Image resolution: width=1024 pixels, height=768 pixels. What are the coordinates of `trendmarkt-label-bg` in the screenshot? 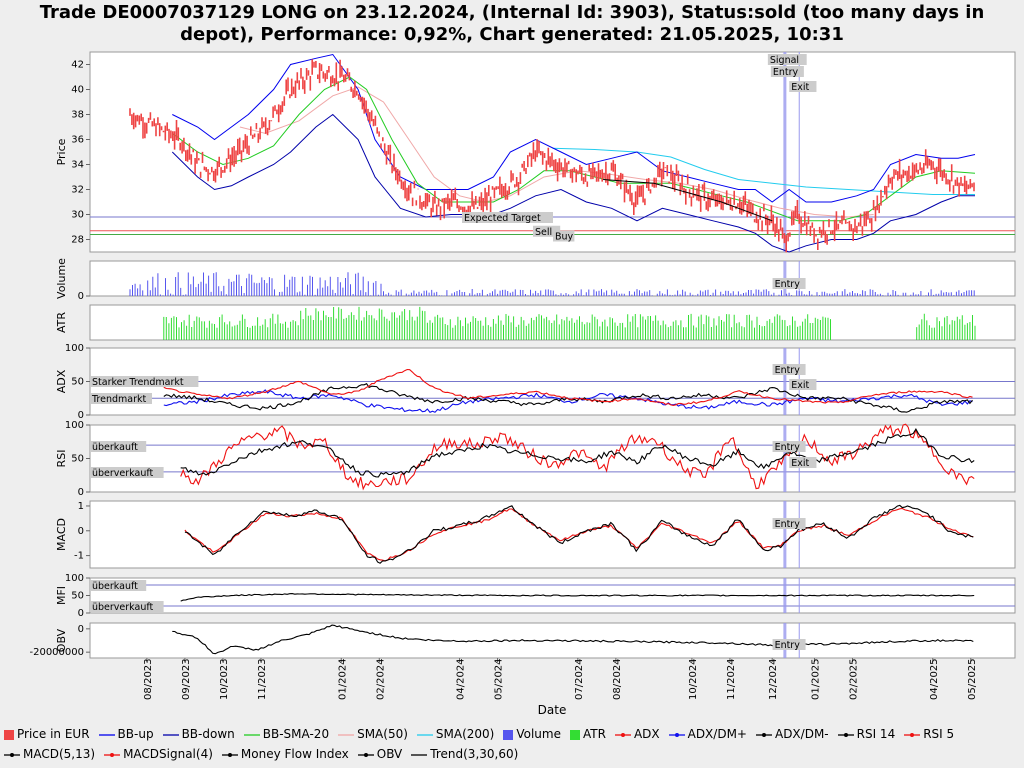 It's located at (121, 398).